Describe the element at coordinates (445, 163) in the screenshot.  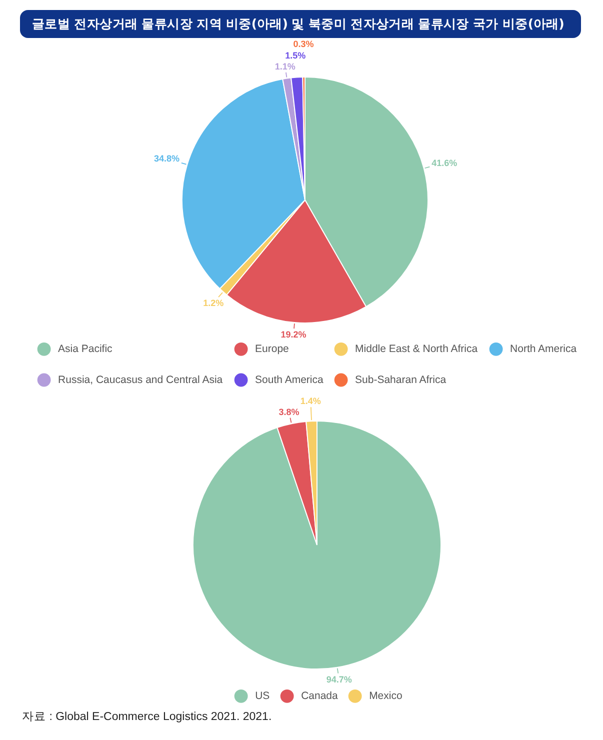
I see `data-label: 41.6%` at that location.